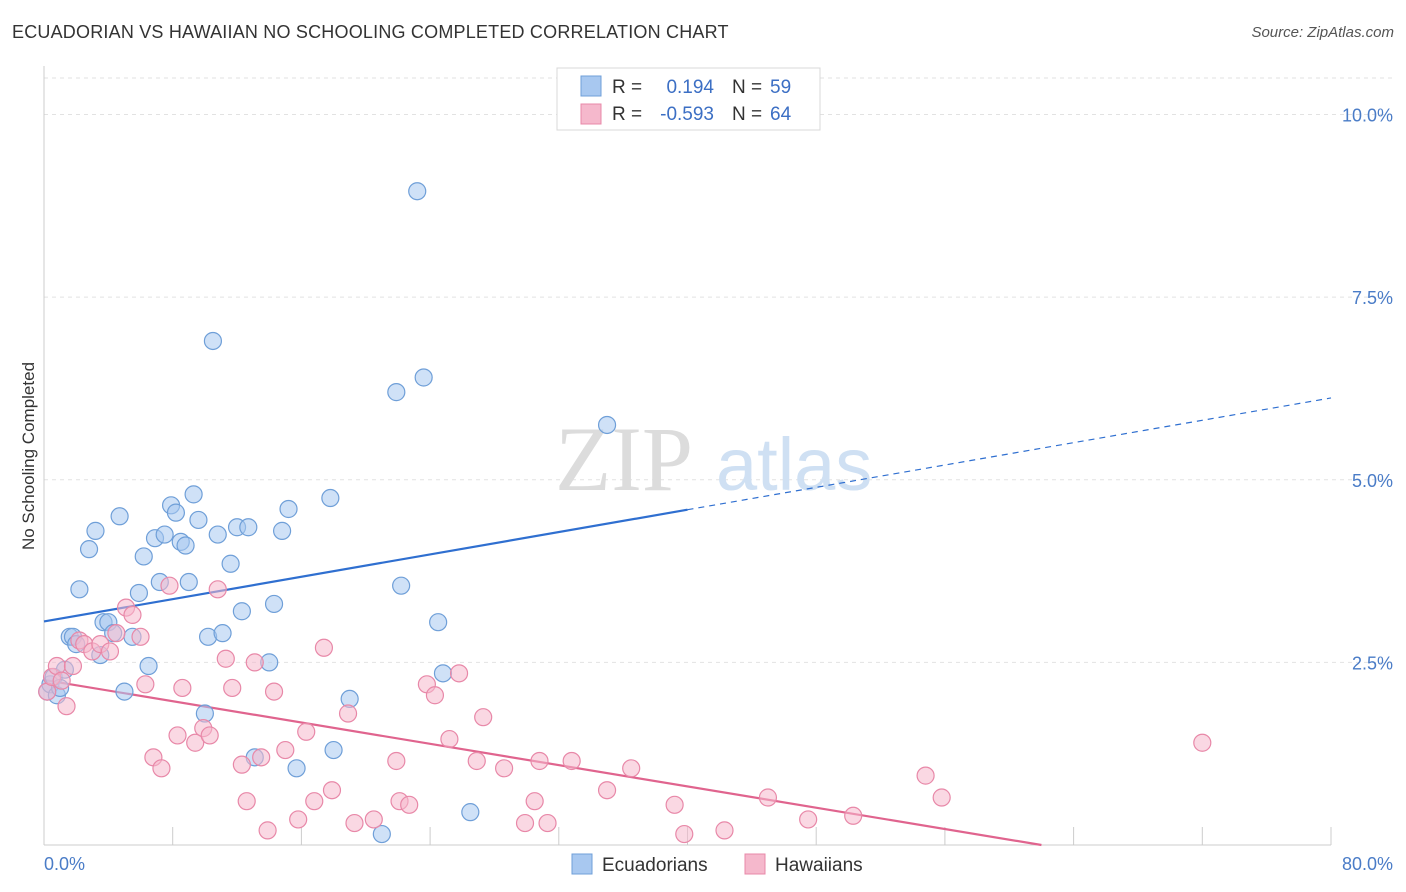 The image size is (1406, 892). I want to click on stats-legend: R = 0.194 N = 59 R = -0.593 N = 64, so click(688, 99).